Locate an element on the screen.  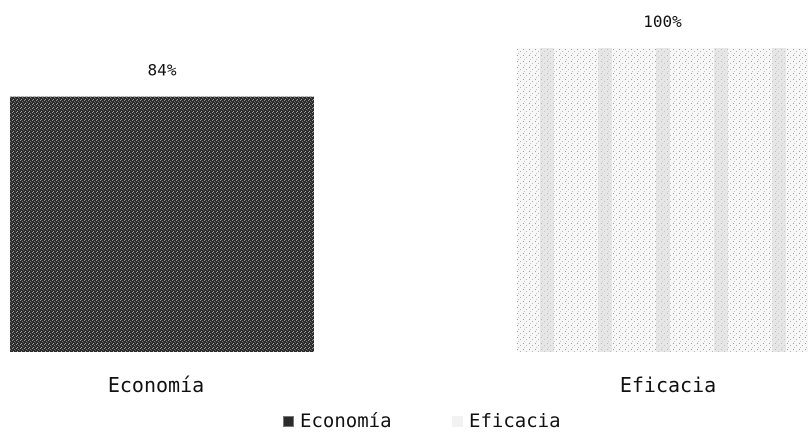
legend-label-economia: Economía is located at coordinates (346, 421).